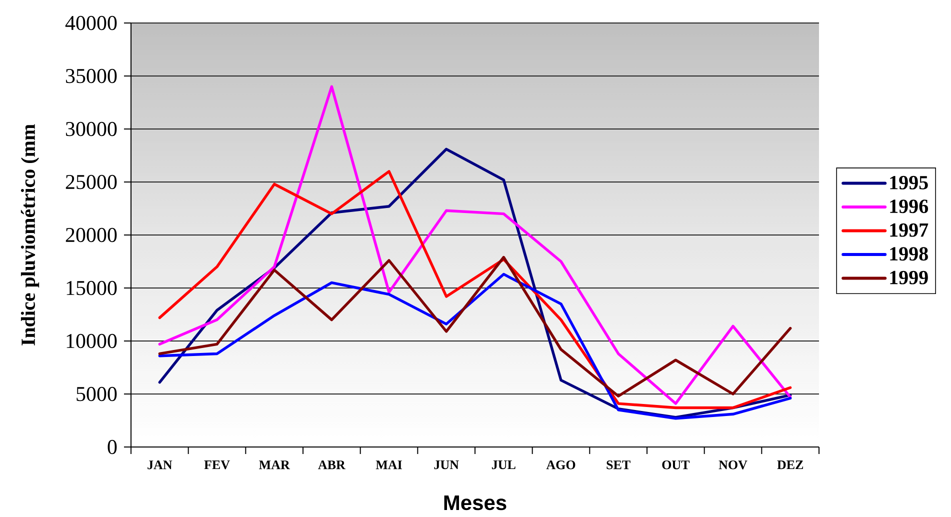  I want to click on y-tick-label: 40000, so click(91, 23).